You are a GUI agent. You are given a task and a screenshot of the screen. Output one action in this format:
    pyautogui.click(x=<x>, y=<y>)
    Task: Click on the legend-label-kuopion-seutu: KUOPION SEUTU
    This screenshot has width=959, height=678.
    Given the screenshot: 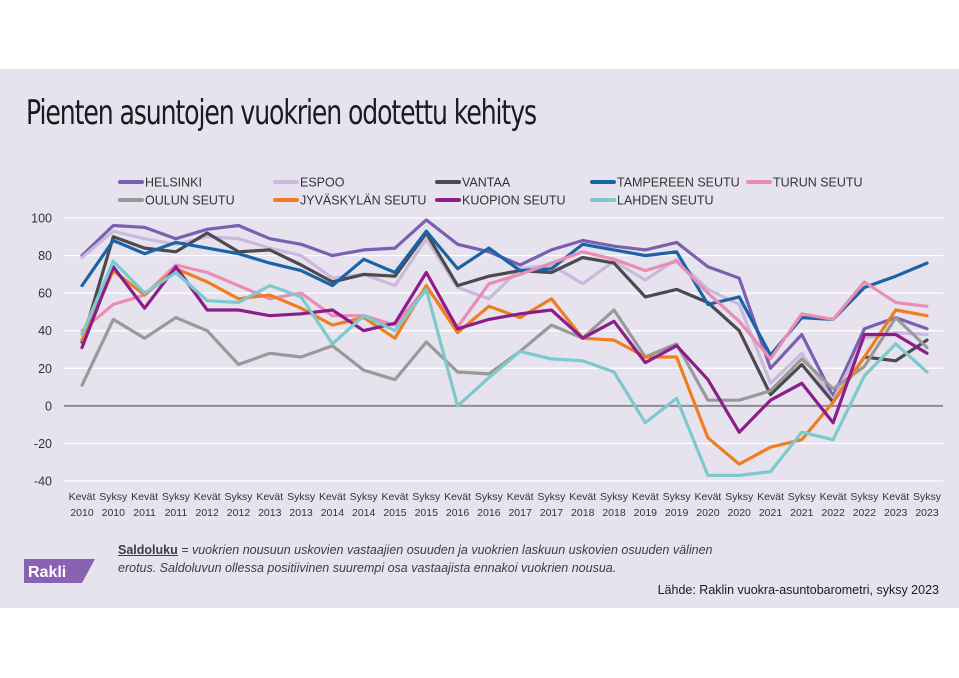 What is the action you would take?
    pyautogui.click(x=514, y=201)
    